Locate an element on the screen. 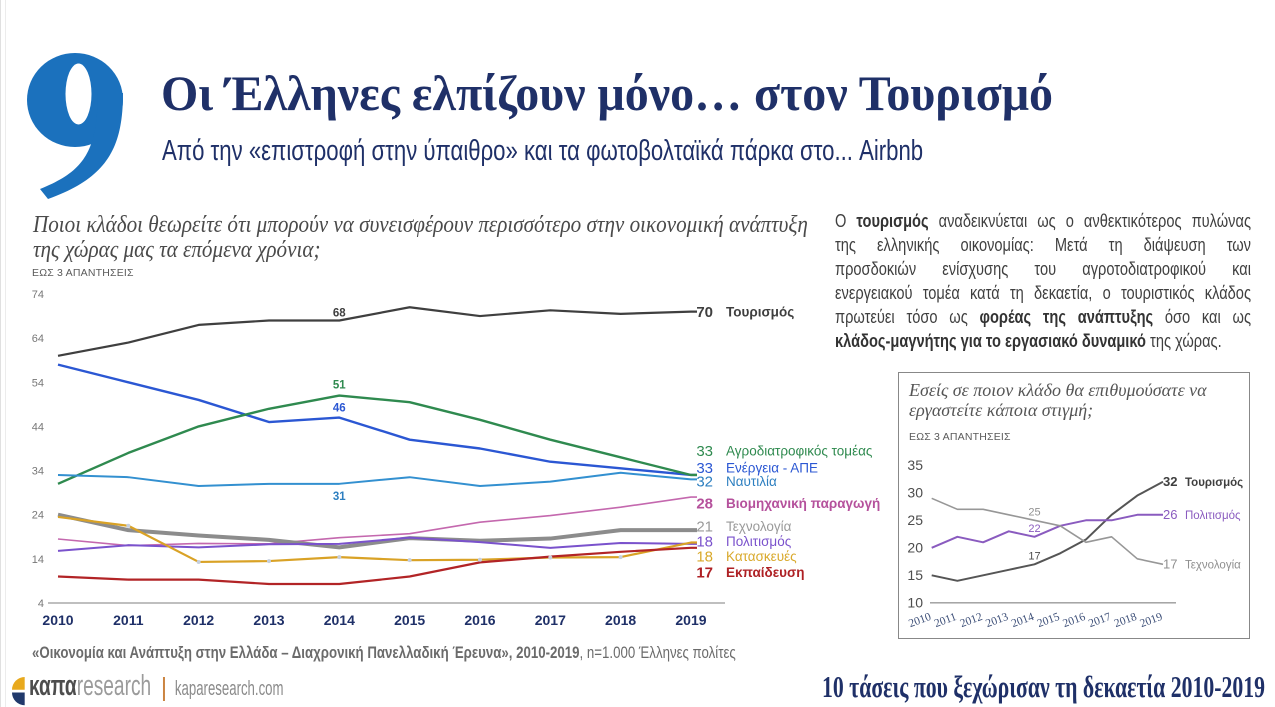 The width and height of the screenshot is (1275, 707). svg-text: 21 is located at coordinates (704, 527).